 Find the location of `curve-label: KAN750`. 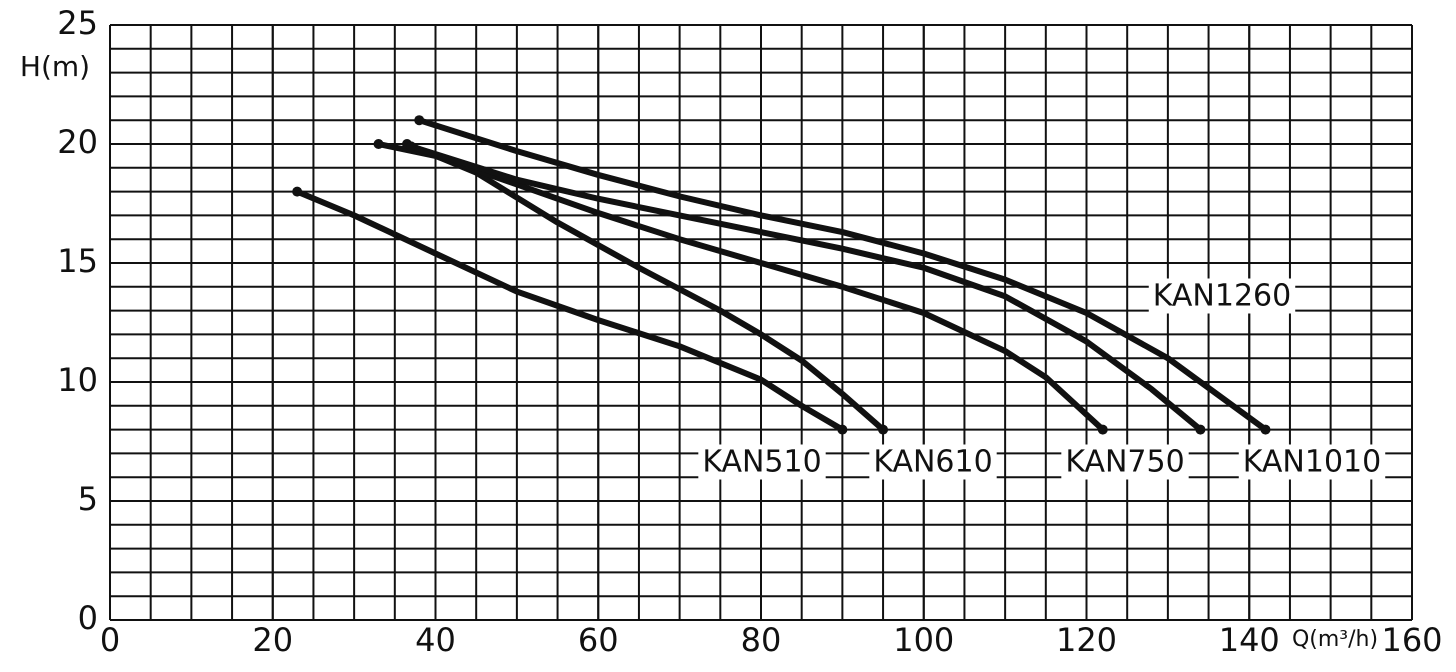

curve-label: KAN750 is located at coordinates (1124, 462).